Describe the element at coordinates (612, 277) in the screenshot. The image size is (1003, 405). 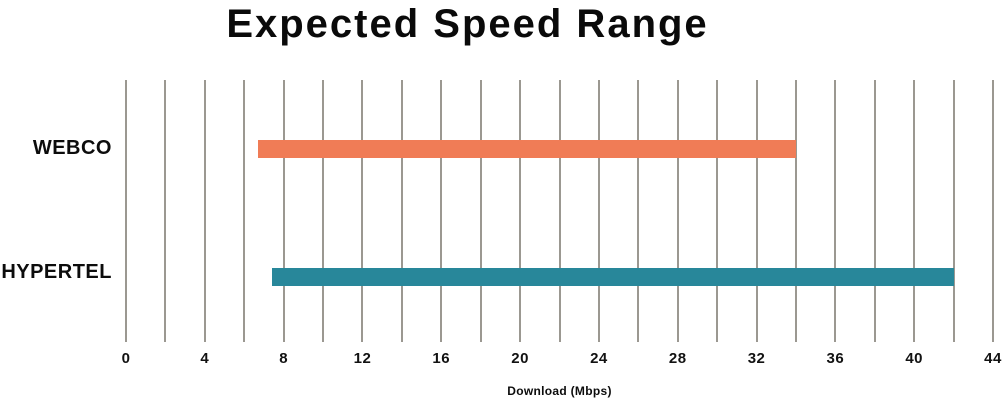
I see `range-bar-hypertel` at that location.